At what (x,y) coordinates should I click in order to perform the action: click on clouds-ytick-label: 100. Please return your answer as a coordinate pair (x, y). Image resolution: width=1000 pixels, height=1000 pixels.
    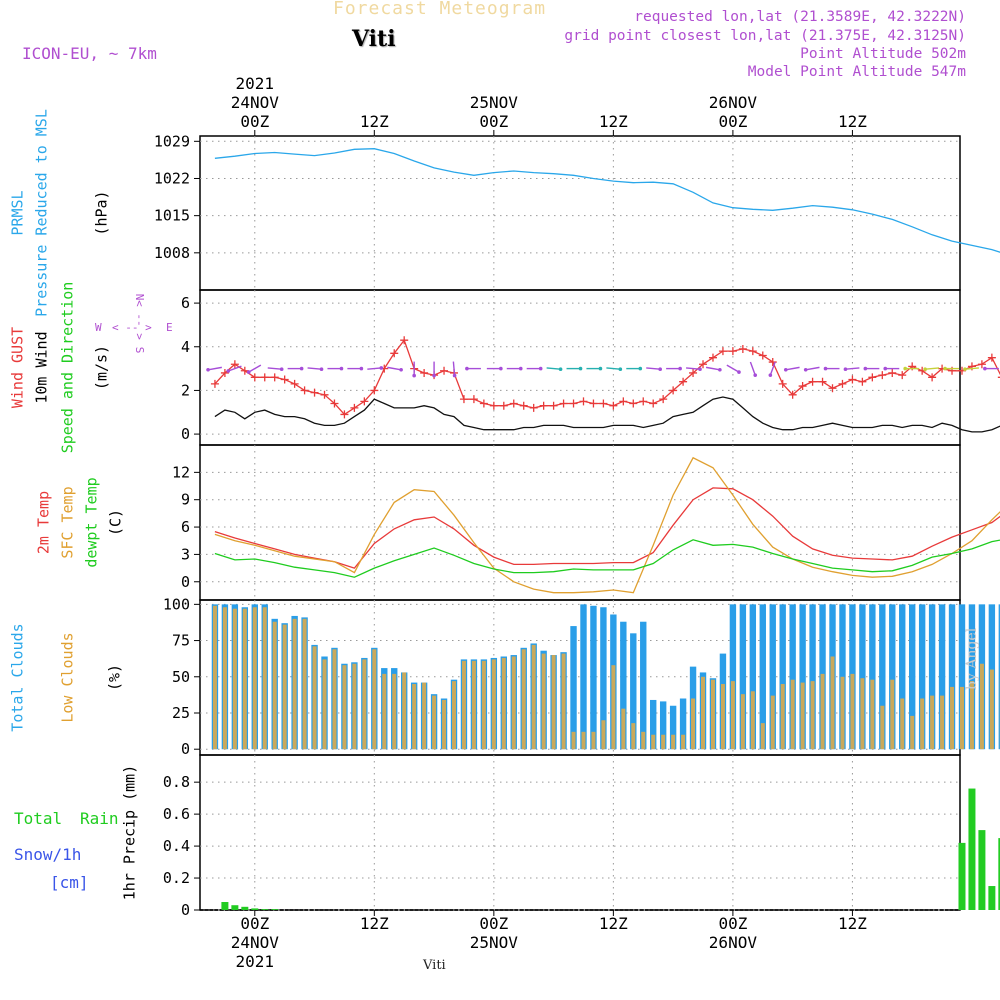
    Looking at the image, I should click on (176, 604).